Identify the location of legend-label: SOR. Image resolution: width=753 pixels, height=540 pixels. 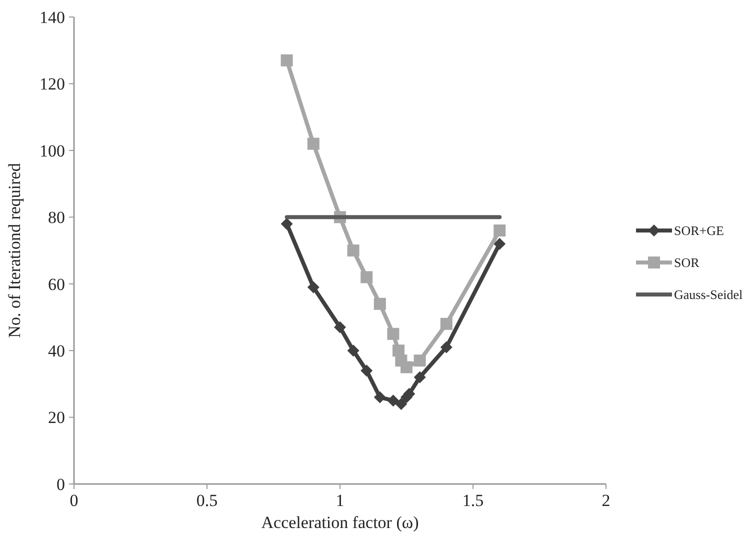
(687, 262).